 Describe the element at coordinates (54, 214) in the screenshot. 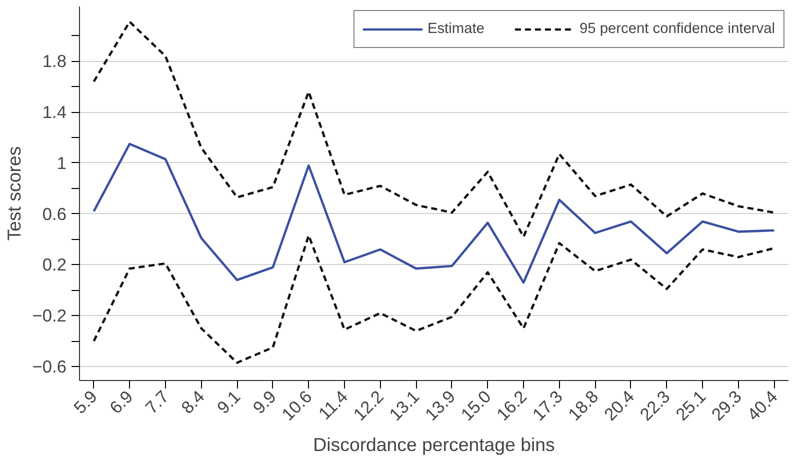

I see `y-tick-label: 0.6` at that location.